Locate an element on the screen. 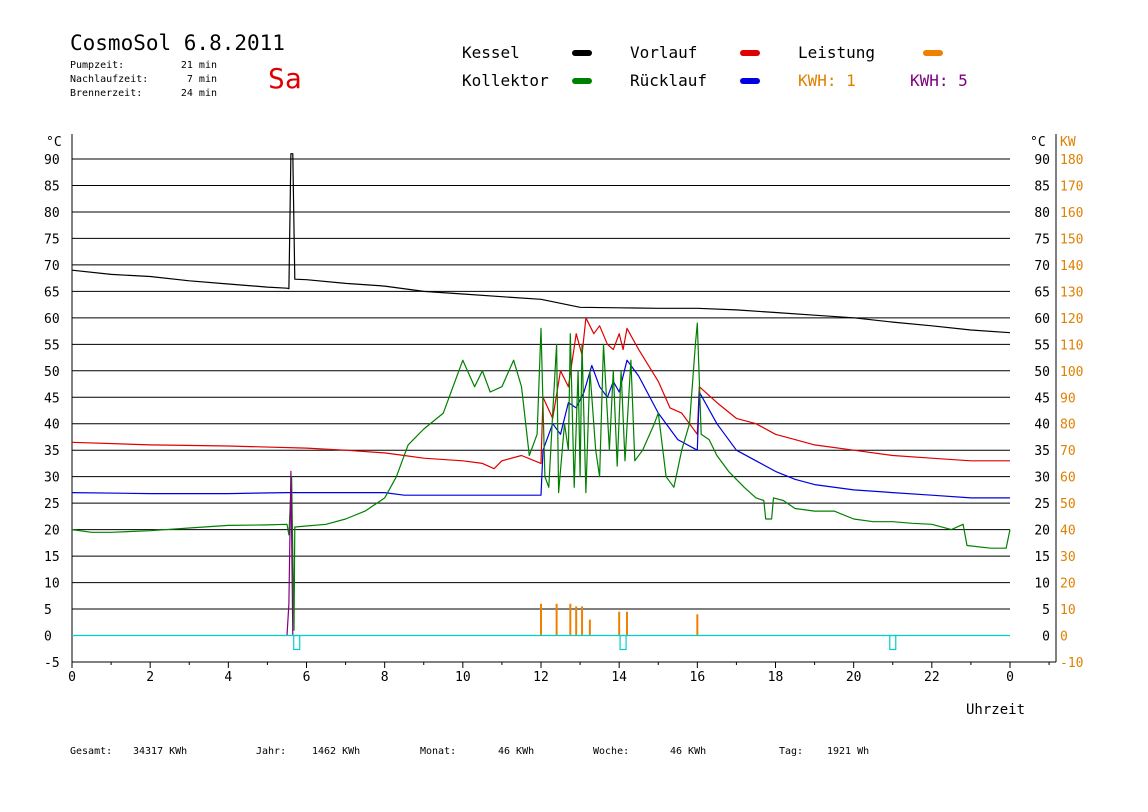  brennerzeit-value: 24 min is located at coordinates (199, 93).